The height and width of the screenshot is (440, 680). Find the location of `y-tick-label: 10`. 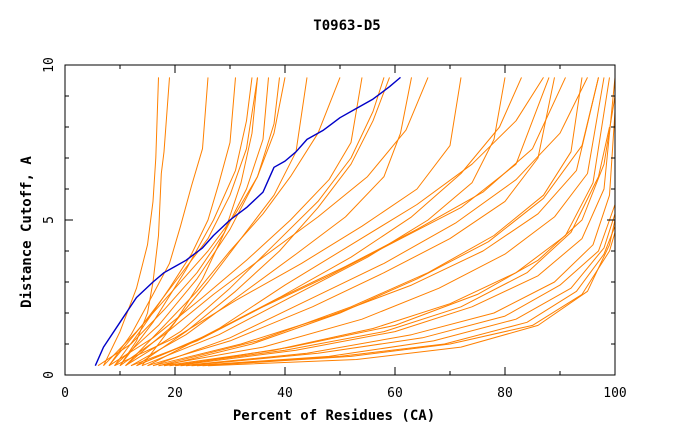

y-tick-label: 10 is located at coordinates (49, 65).